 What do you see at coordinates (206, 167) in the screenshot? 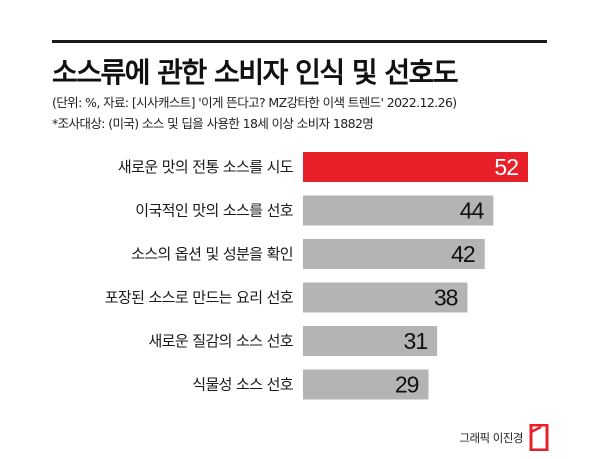
I see `category-label: 새로운 맛의 전통 소스를 시도` at bounding box center [206, 167].